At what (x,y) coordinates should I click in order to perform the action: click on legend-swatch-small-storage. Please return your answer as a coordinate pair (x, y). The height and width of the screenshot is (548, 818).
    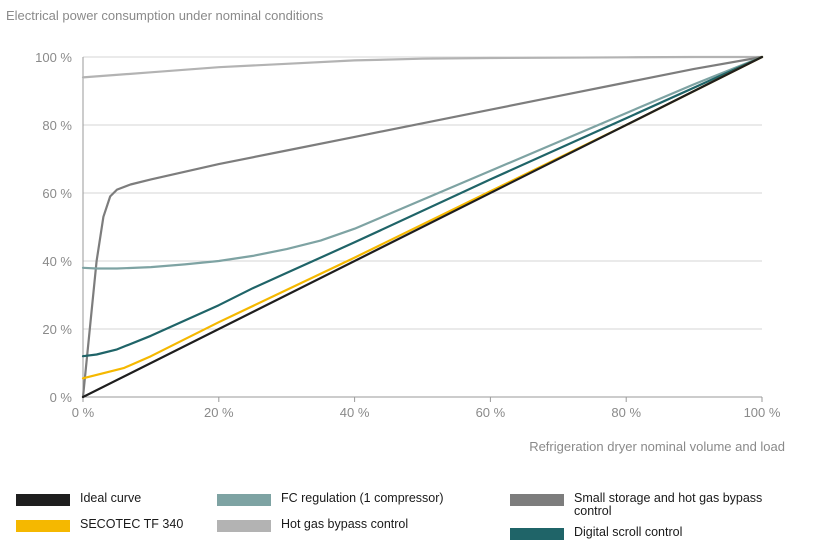
    Looking at the image, I should click on (537, 500).